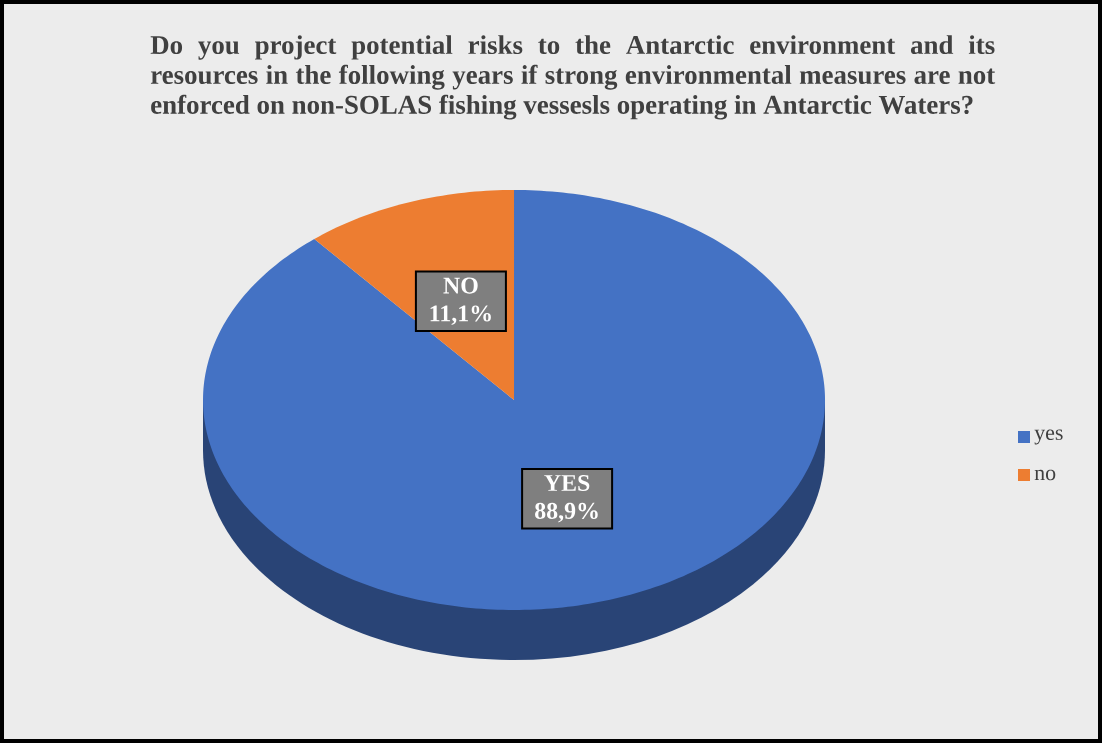 Image resolution: width=1102 pixels, height=743 pixels. What do you see at coordinates (1048, 437) in the screenshot?
I see `legend-label: yes` at bounding box center [1048, 437].